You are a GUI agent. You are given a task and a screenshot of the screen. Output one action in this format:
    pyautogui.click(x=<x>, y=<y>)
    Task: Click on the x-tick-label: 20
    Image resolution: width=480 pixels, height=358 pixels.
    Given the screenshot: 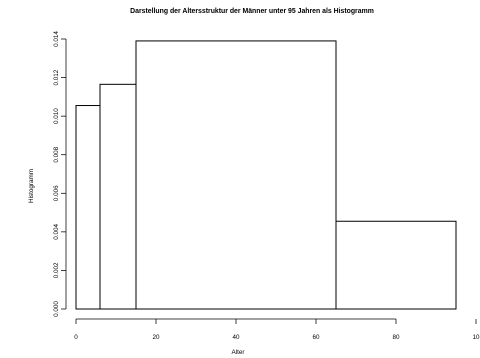 What is the action you would take?
    pyautogui.click(x=156, y=337)
    